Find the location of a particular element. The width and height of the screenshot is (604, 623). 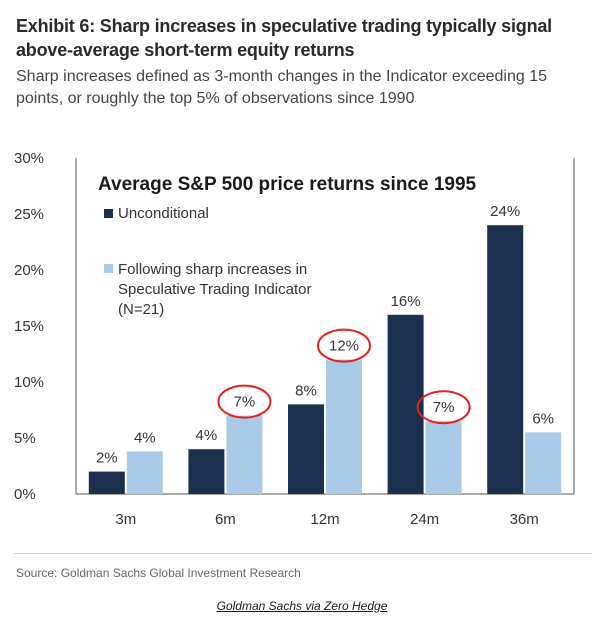

legend-label-sharp-increase: (N=21) is located at coordinates (141, 309).